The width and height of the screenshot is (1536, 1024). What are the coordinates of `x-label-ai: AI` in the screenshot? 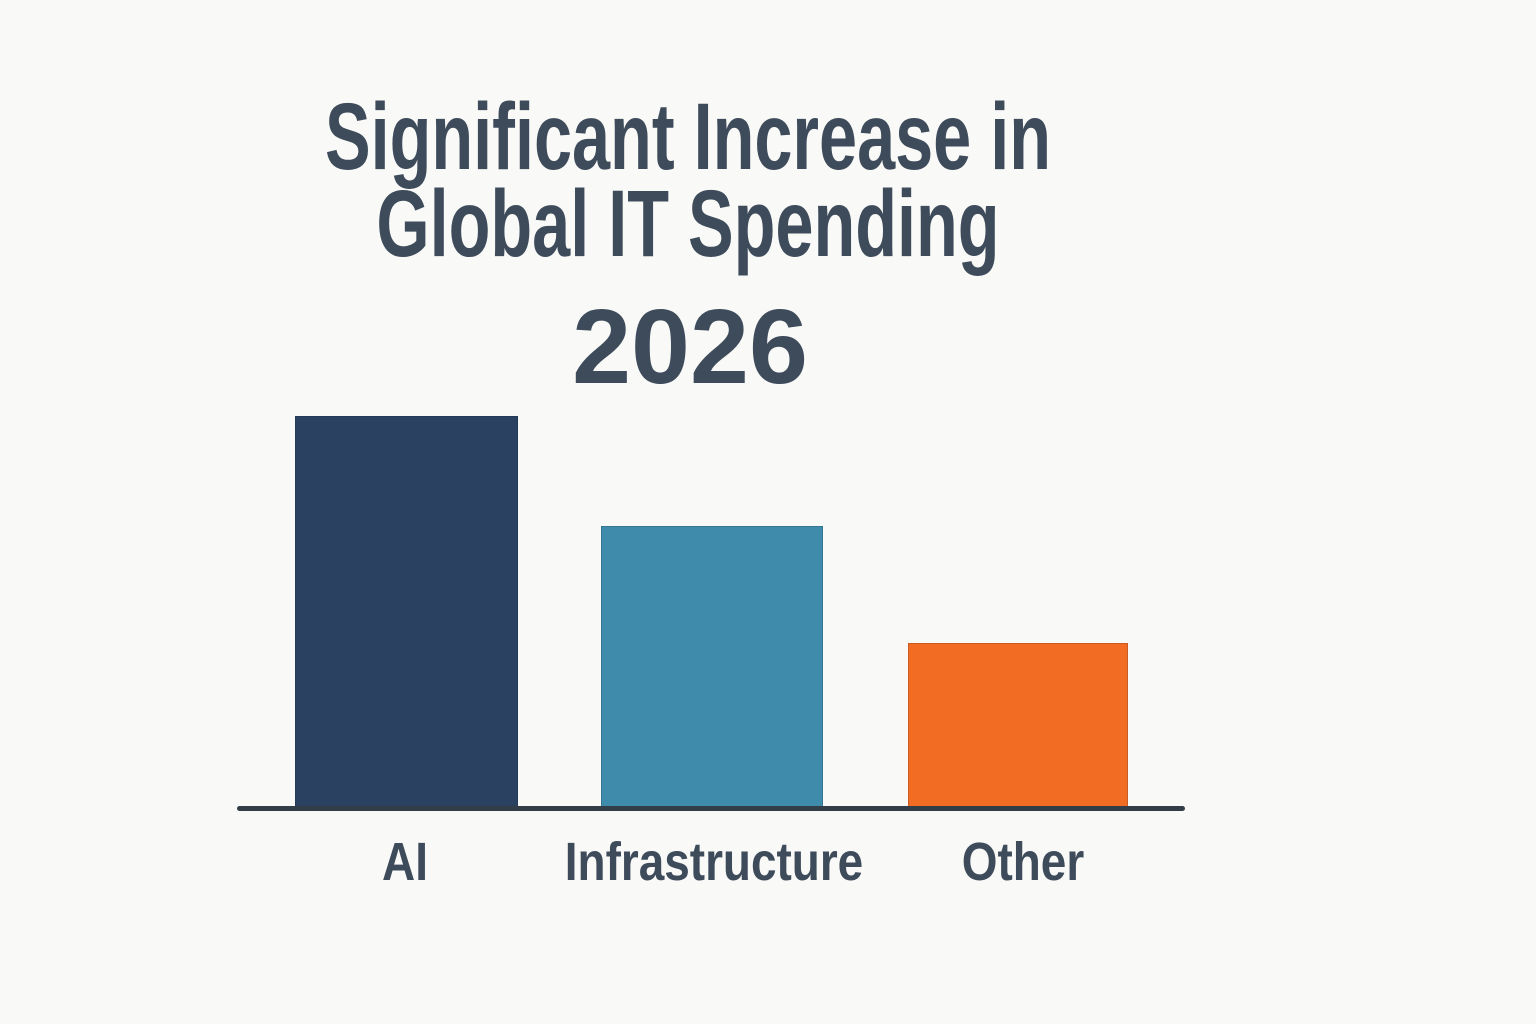 It's located at (405, 862).